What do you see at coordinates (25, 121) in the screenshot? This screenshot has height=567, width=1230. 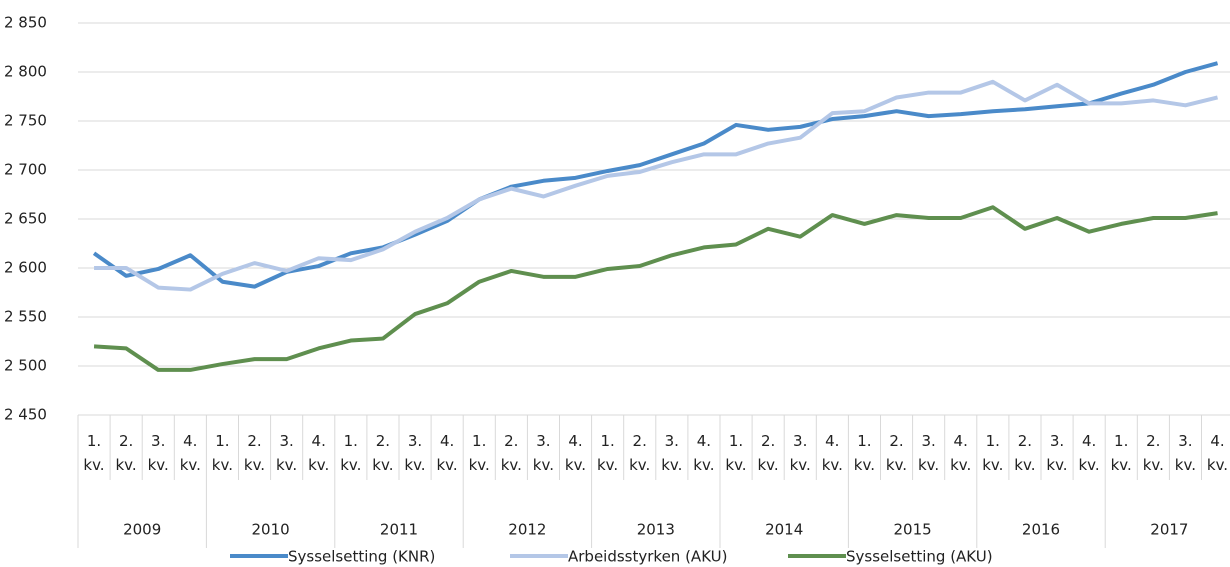 I see `y-tick-label: 2 750` at bounding box center [25, 121].